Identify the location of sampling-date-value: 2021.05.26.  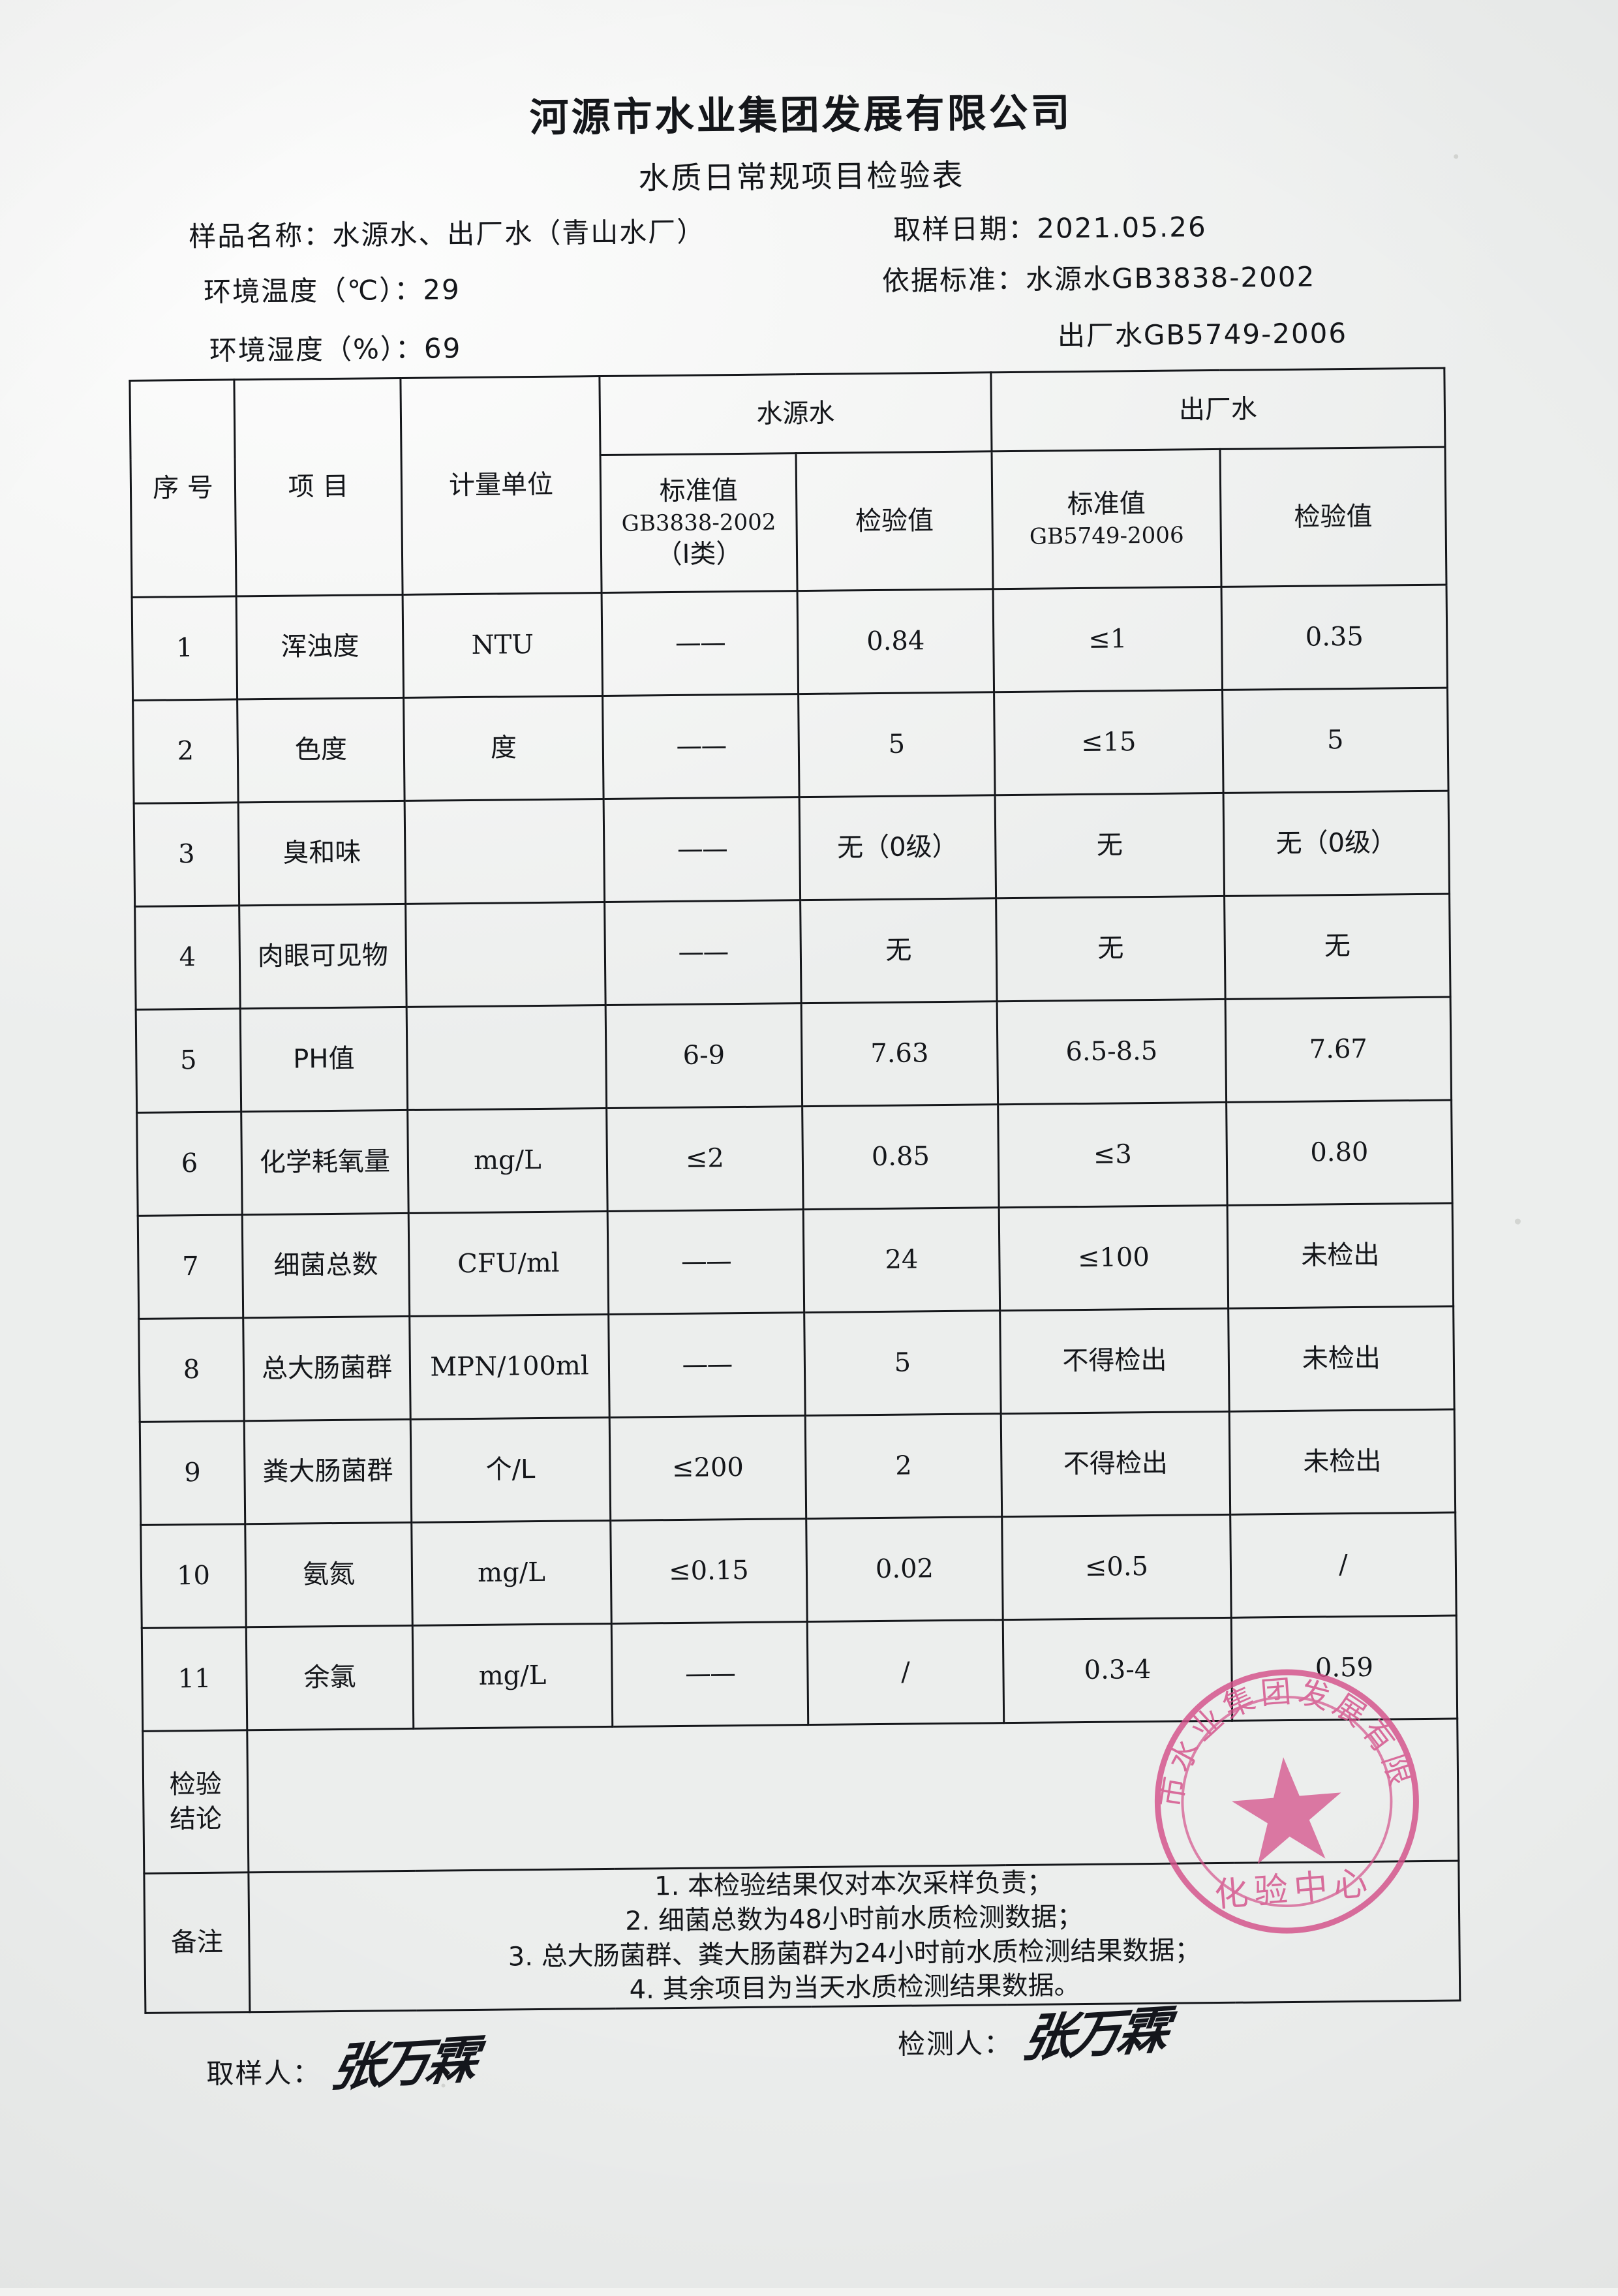
(1122, 228).